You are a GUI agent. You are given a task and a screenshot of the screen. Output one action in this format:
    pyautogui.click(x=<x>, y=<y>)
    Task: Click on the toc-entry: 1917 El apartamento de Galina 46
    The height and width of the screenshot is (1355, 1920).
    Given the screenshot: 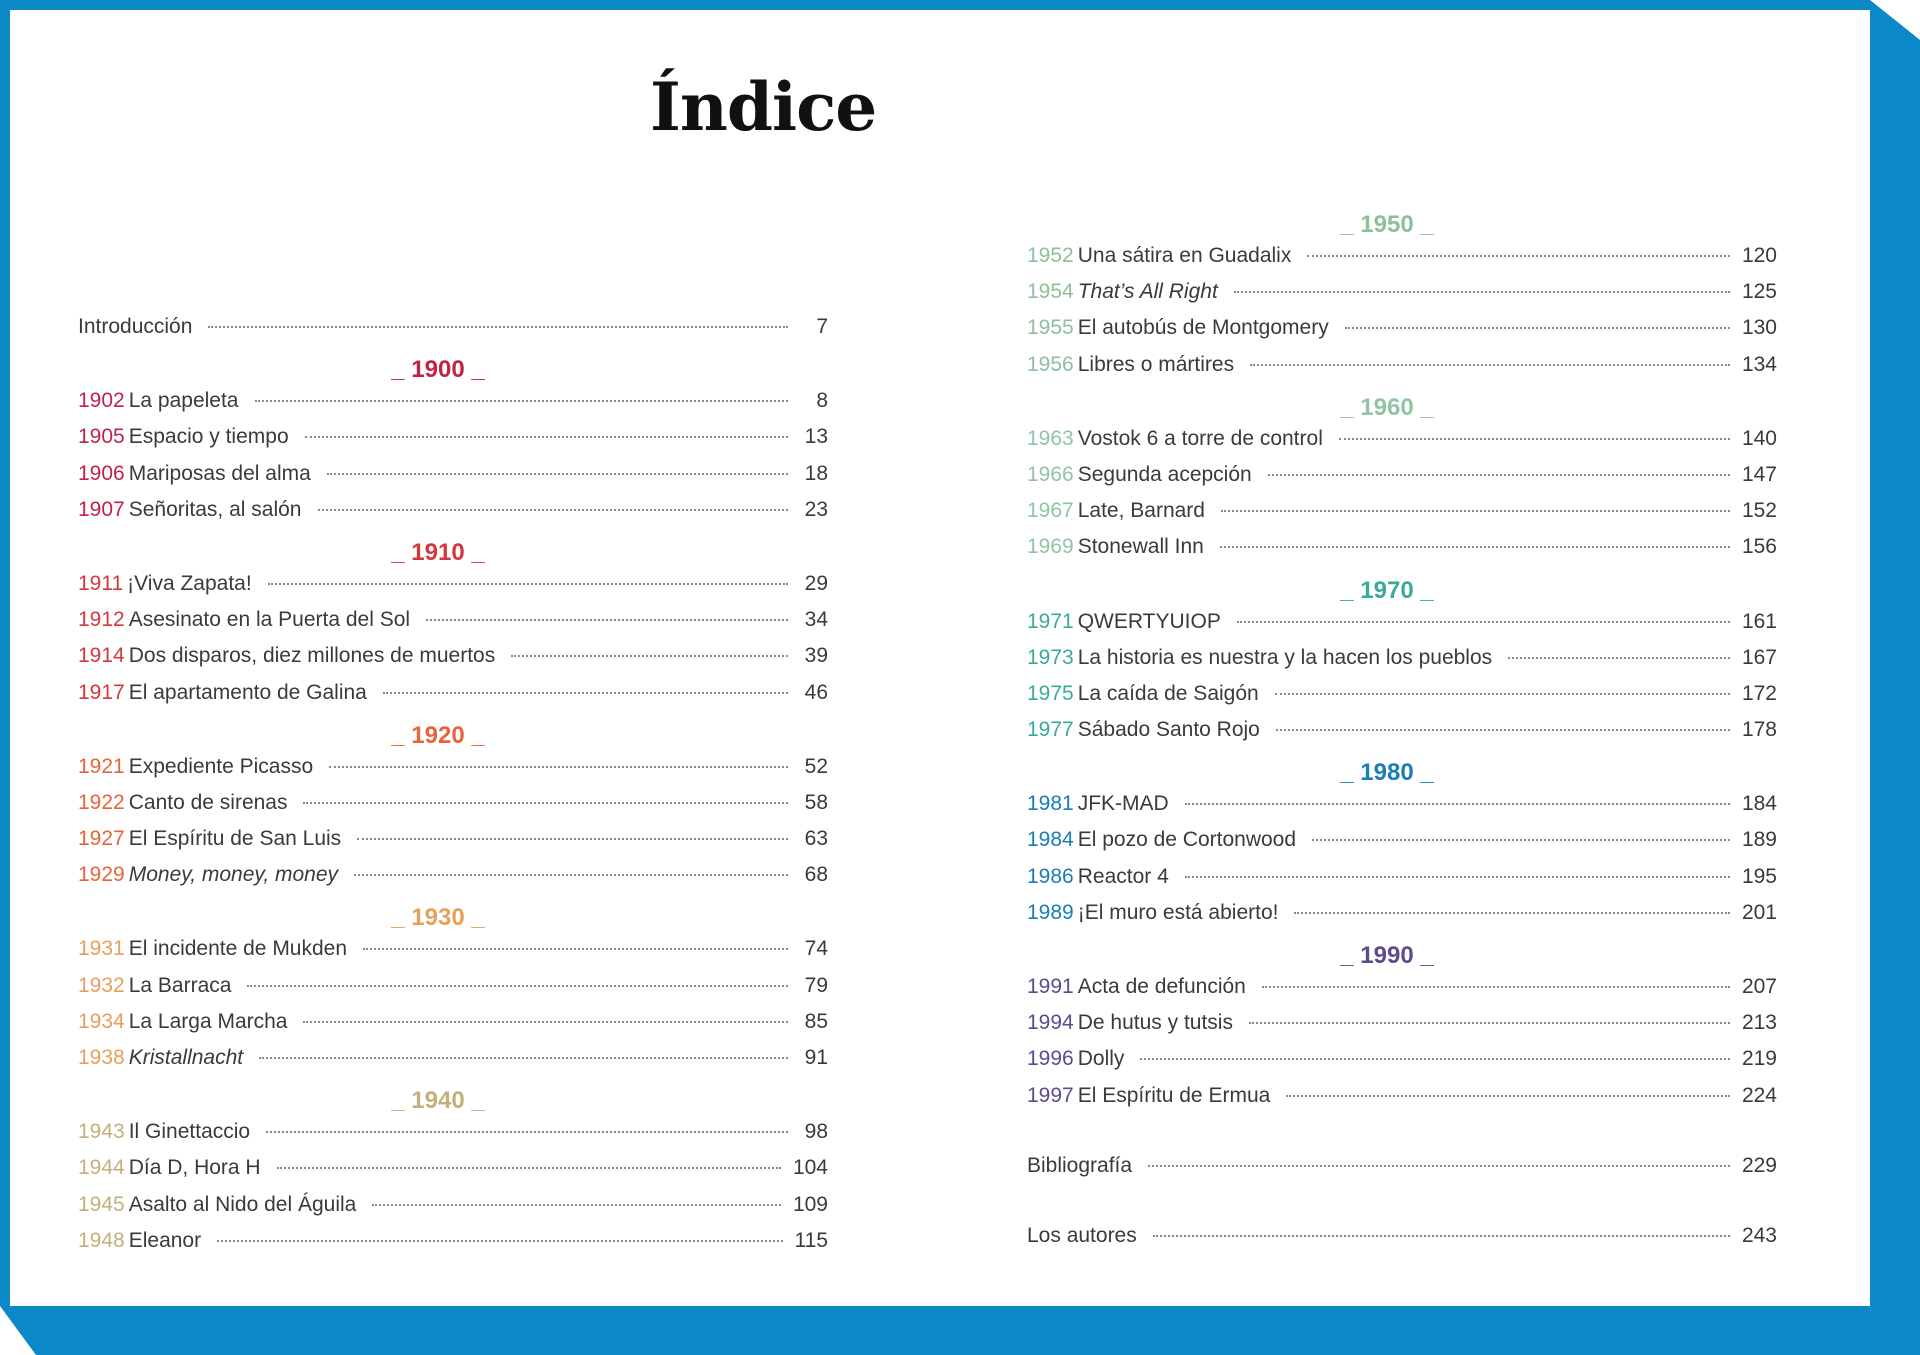 What is the action you would take?
    pyautogui.click(x=453, y=699)
    